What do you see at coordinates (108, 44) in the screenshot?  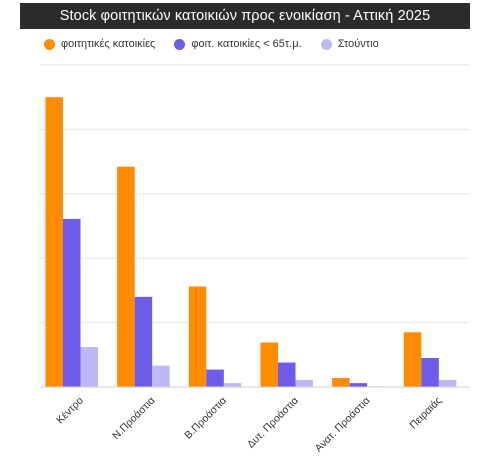 I see `legend-label: φοιτητικές κατοικίες` at bounding box center [108, 44].